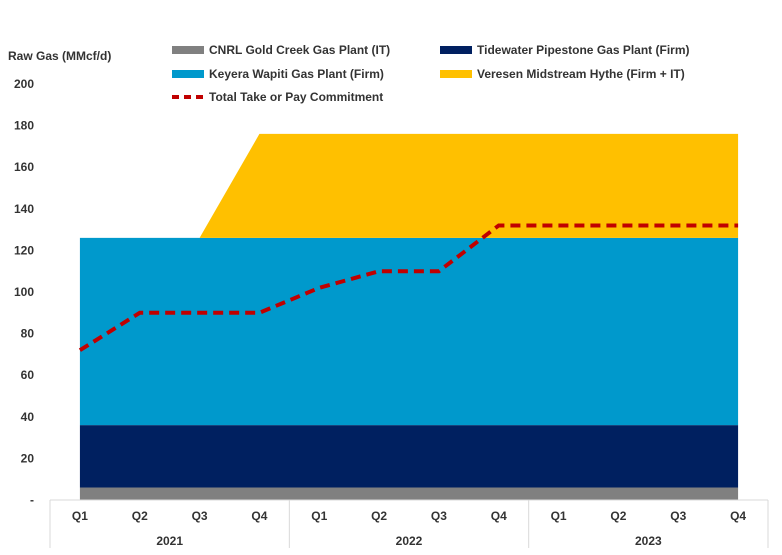 The width and height of the screenshot is (782, 555). Describe the element at coordinates (28, 375) in the screenshot. I see `y-tick-label: 60` at that location.